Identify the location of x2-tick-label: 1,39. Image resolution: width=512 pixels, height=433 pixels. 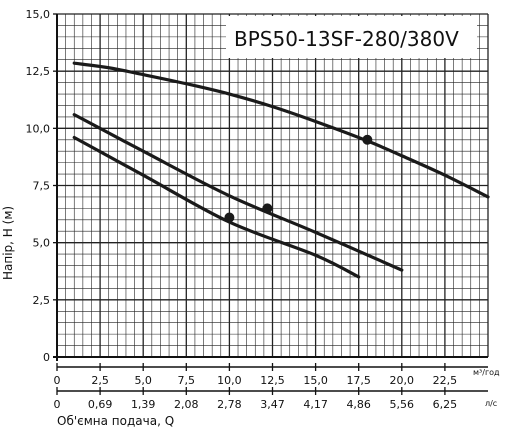
(143, 404).